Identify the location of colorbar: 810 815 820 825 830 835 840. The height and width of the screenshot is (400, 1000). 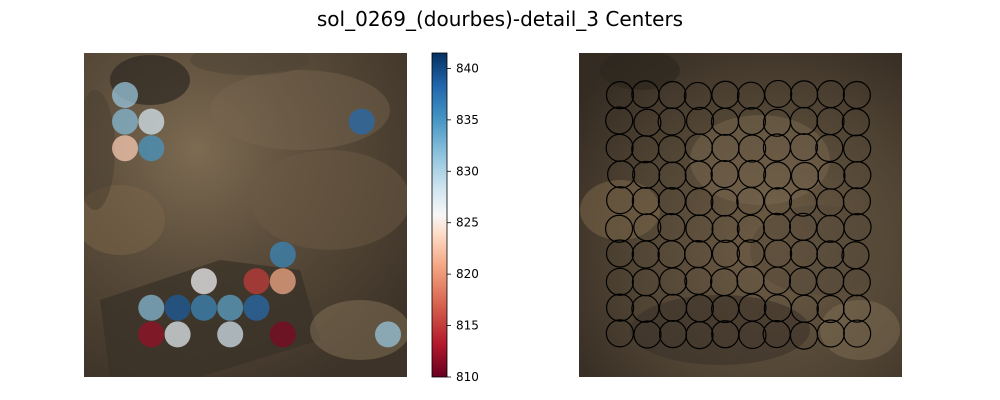
(455, 218).